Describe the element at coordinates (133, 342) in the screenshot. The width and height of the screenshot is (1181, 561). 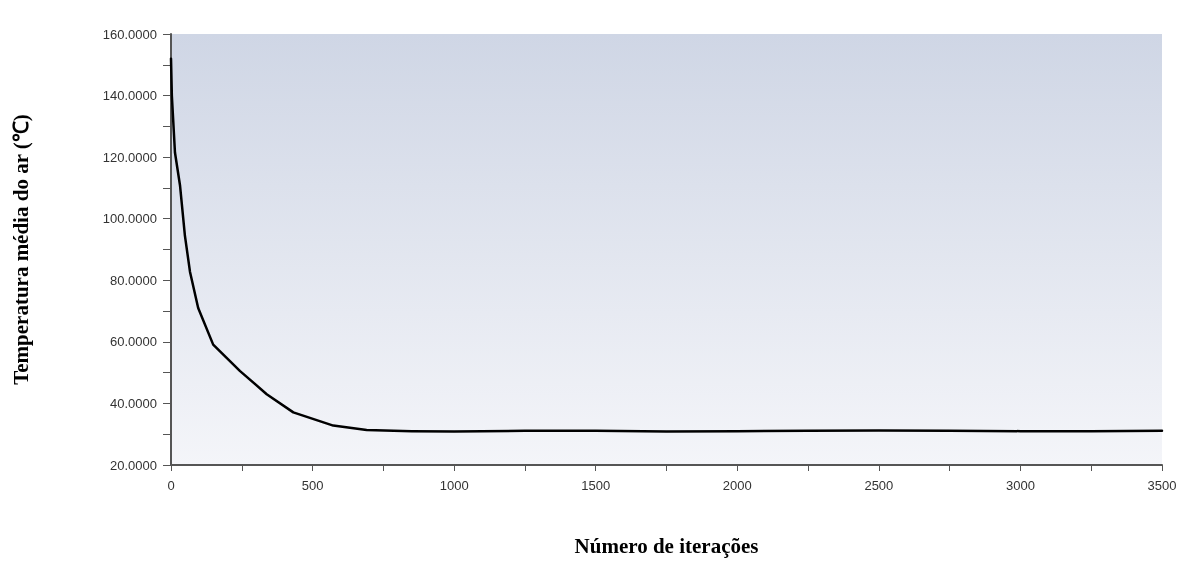
I see `y-tick-label: 60.0000` at that location.